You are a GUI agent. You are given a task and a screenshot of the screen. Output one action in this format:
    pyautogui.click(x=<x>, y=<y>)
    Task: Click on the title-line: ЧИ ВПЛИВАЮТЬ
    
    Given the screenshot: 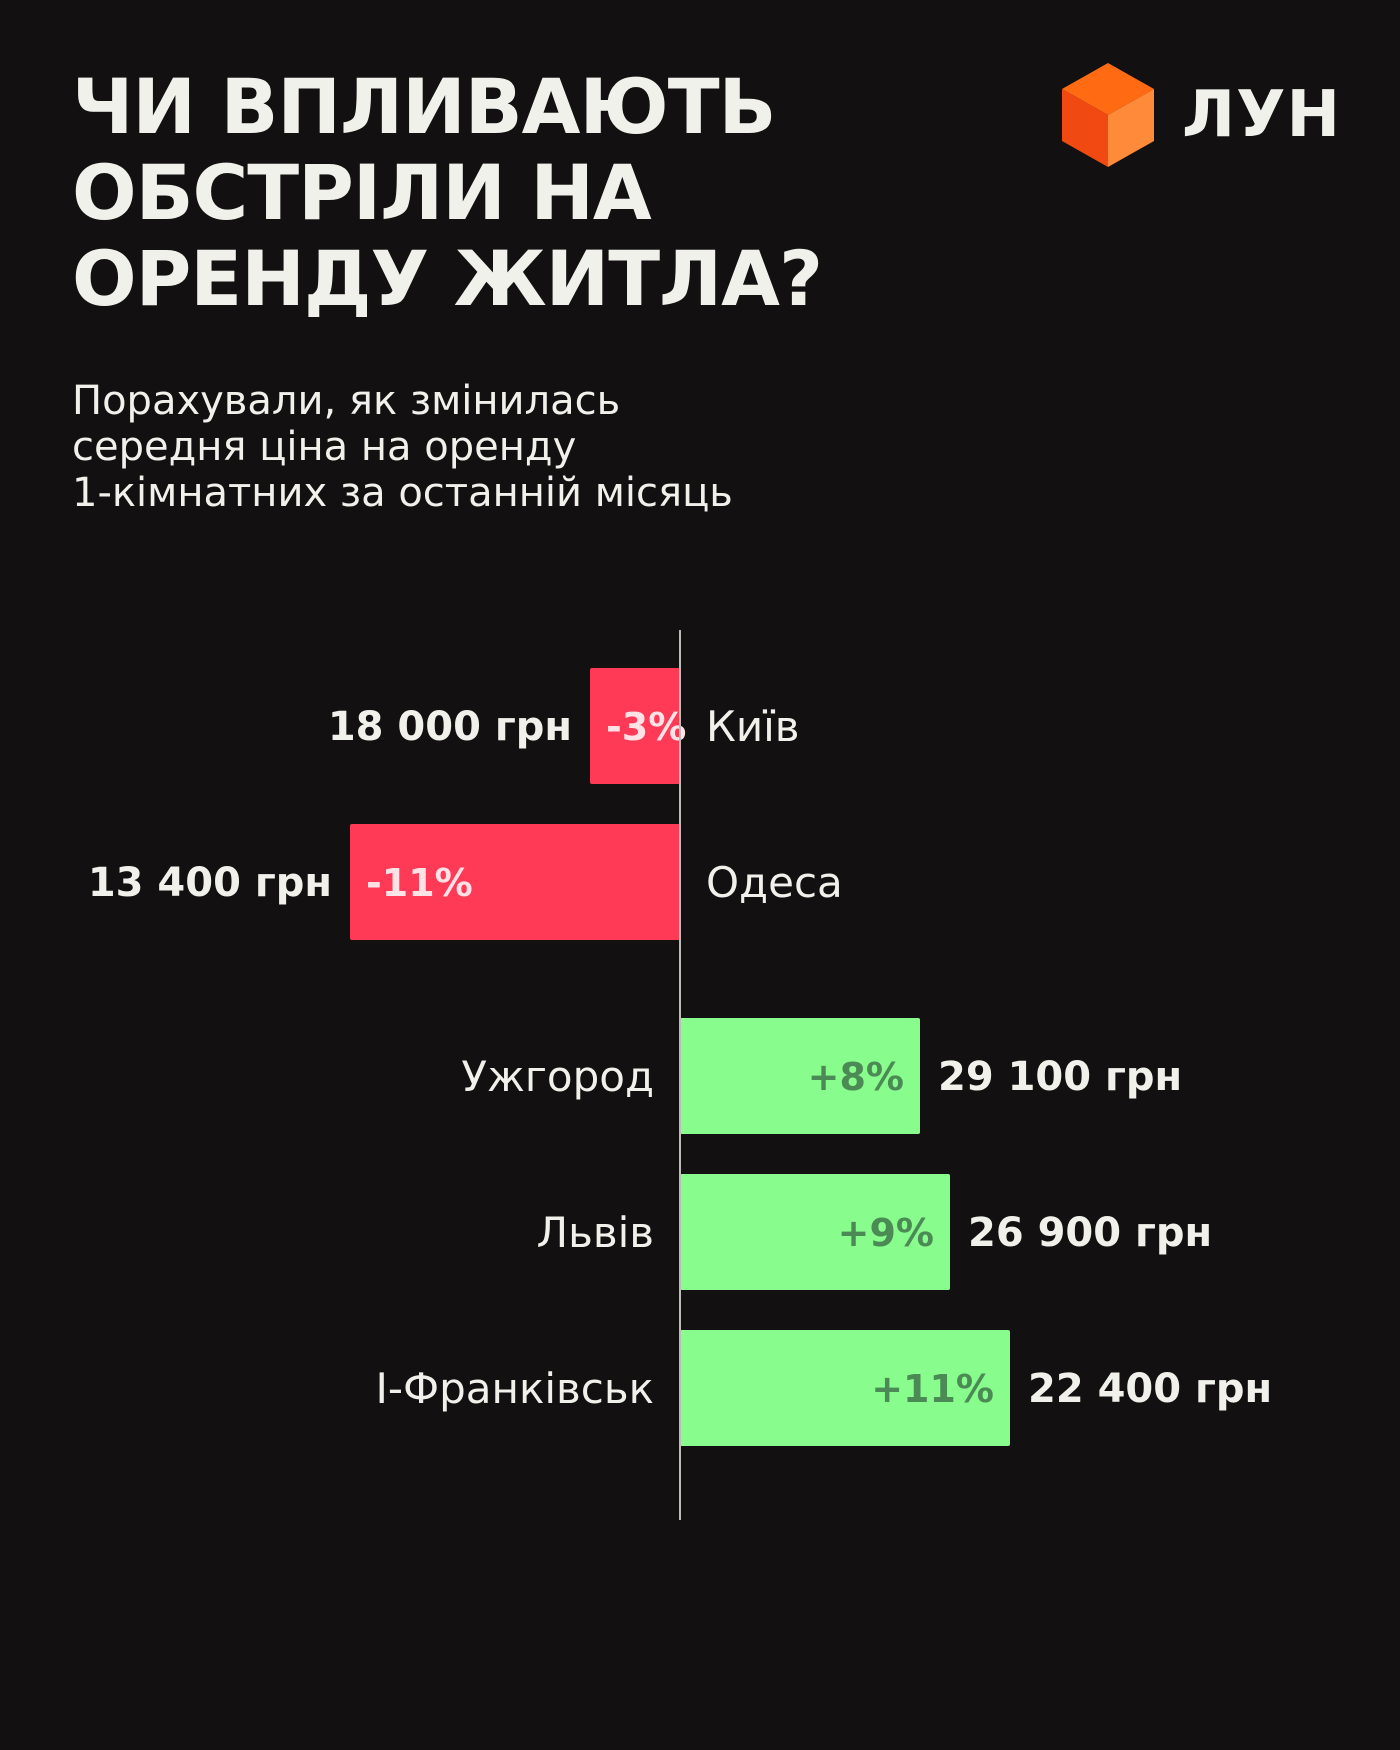 What is the action you would take?
    pyautogui.click(x=424, y=106)
    